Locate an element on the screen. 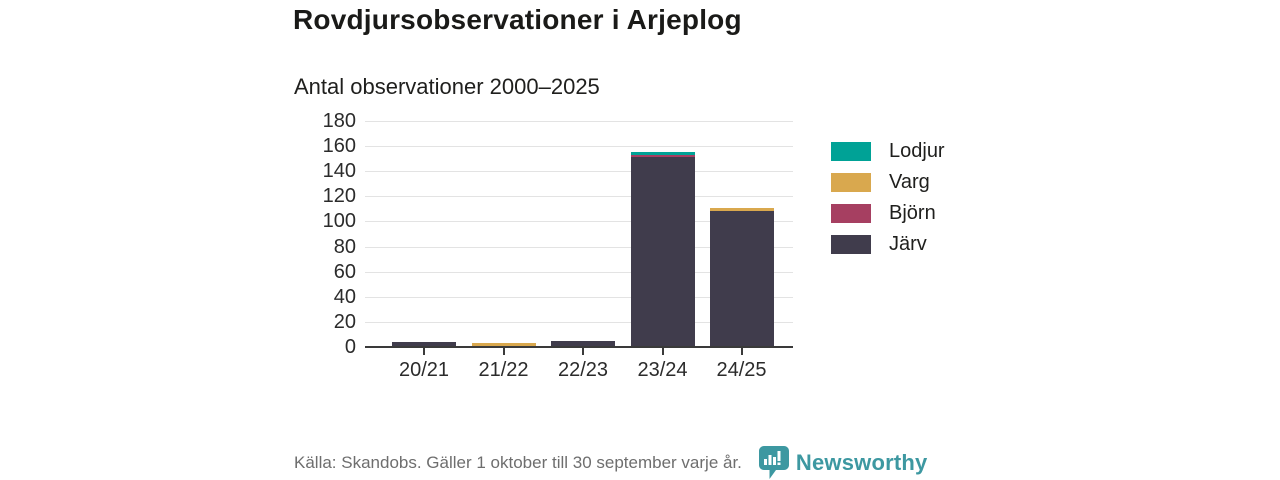 The height and width of the screenshot is (480, 1280). legend-swatch-Varg is located at coordinates (851, 182).